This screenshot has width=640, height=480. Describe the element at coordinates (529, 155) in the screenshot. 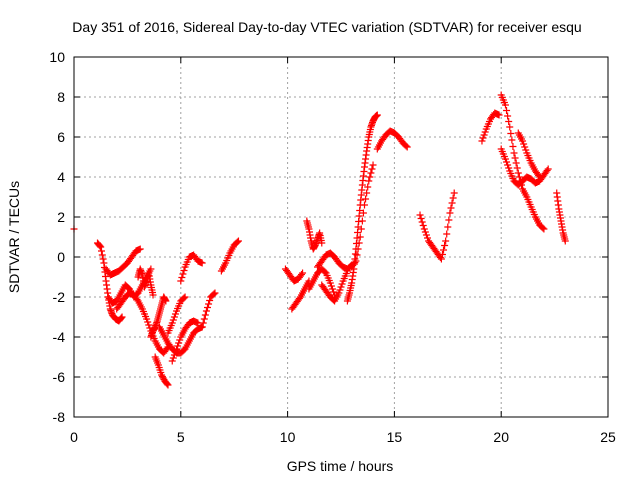

I see `series-seg28` at that location.